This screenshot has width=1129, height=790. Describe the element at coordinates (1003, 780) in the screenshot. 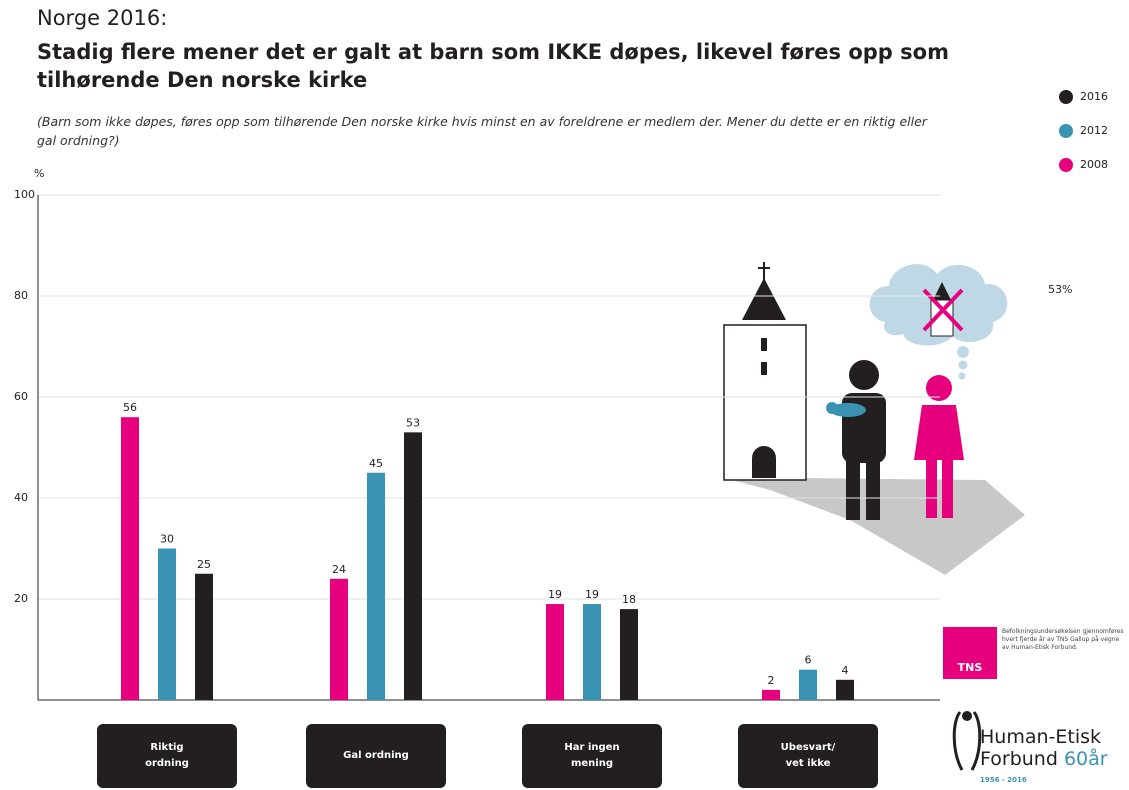

I see `org-years: 1956 - 2016` at that location.